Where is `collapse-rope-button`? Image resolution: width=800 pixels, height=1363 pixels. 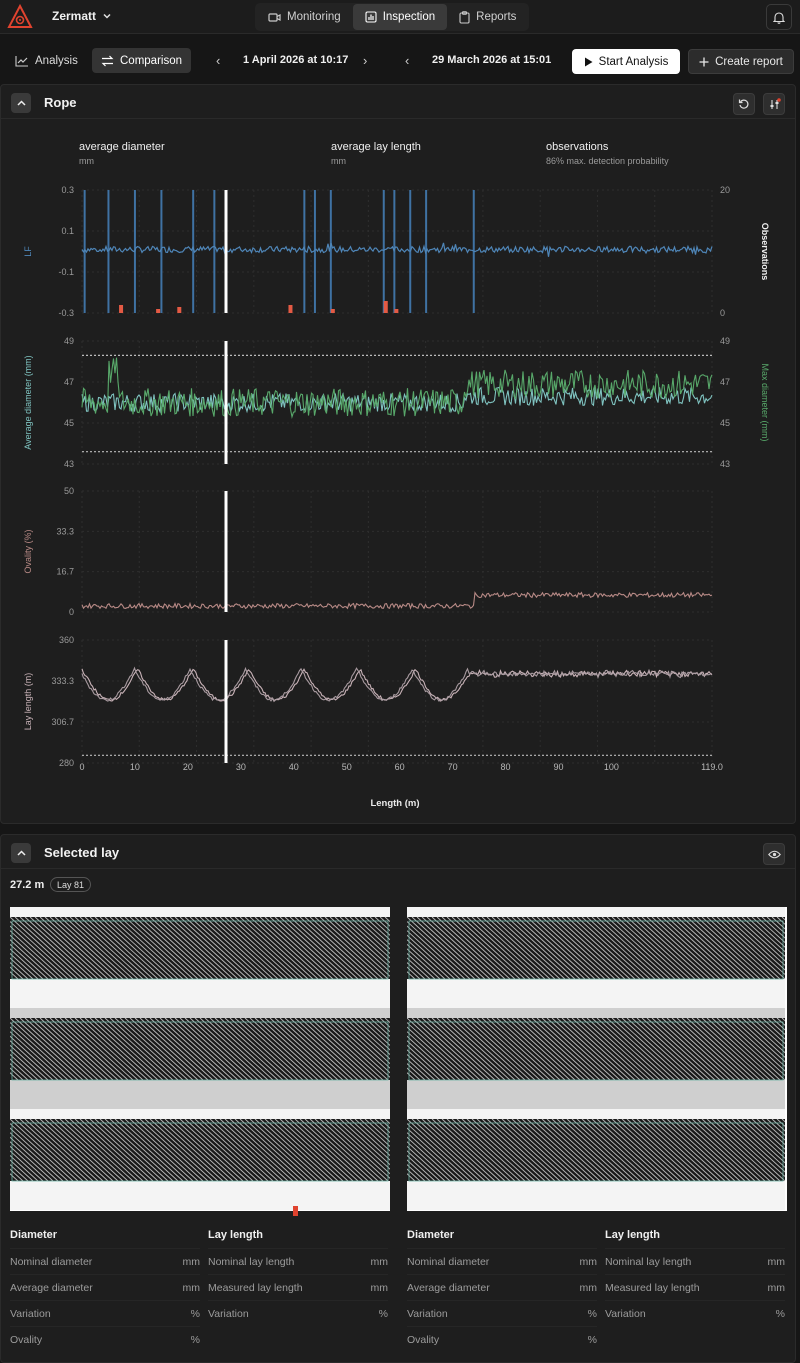
collapse-rope-button is located at coordinates (21, 103).